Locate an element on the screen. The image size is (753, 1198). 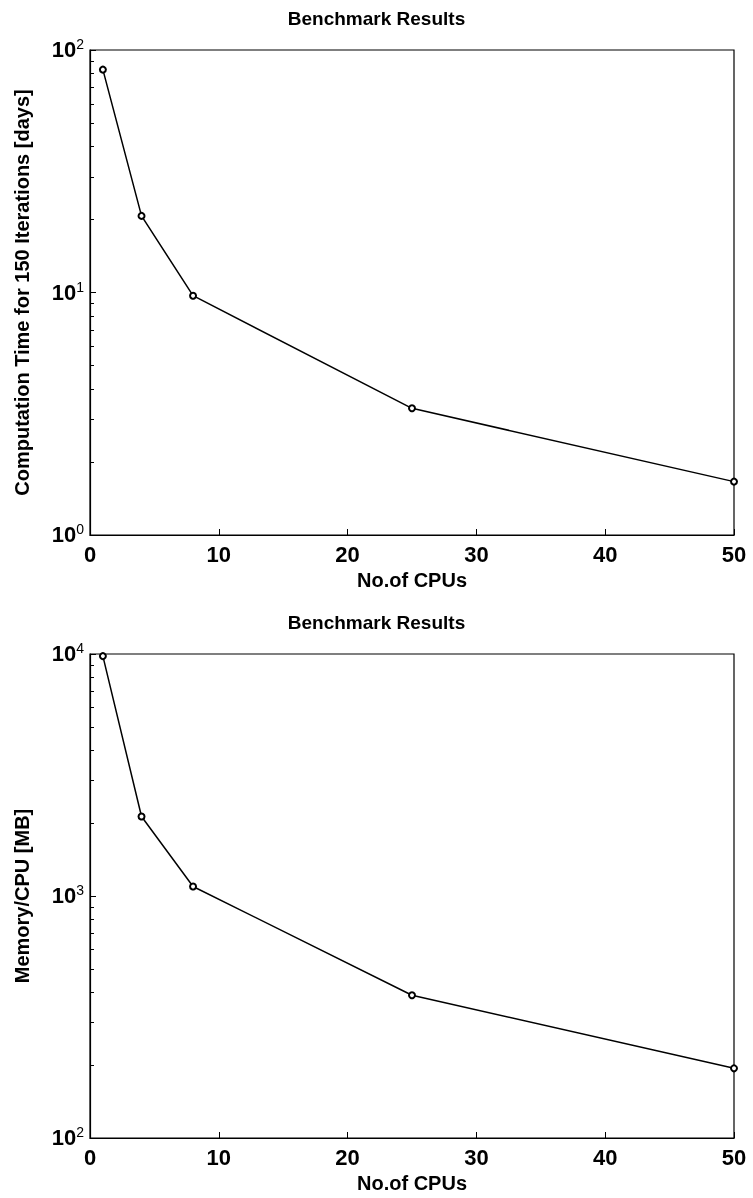
y-tick-label: 10$^{1}$ is located at coordinates (67, 291).